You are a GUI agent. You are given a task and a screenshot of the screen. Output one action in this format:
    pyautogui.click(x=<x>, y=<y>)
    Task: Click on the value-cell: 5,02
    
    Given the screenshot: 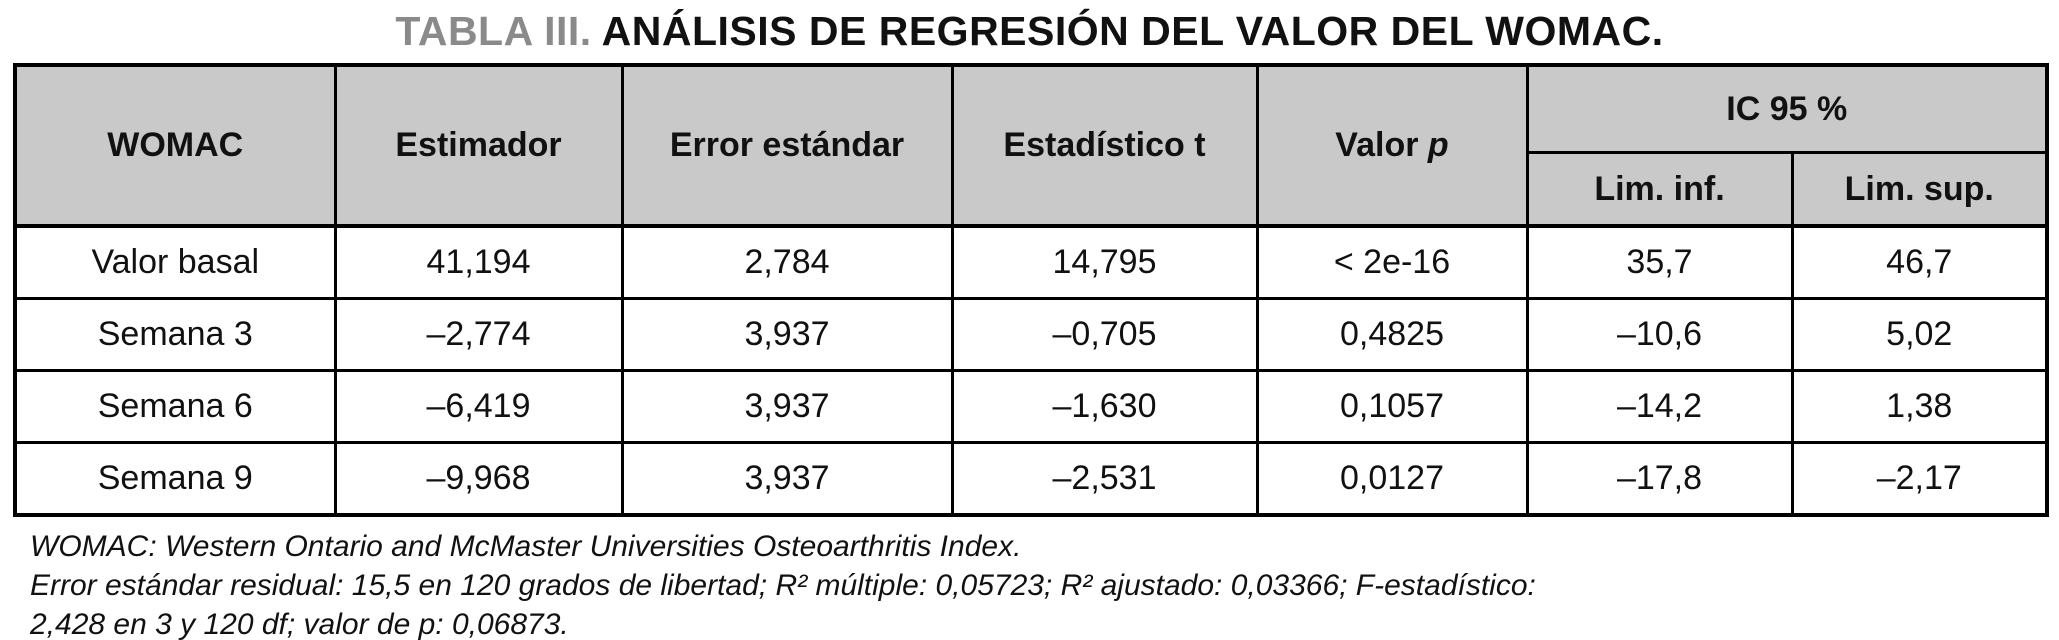 What is the action you would take?
    pyautogui.click(x=1919, y=334)
    